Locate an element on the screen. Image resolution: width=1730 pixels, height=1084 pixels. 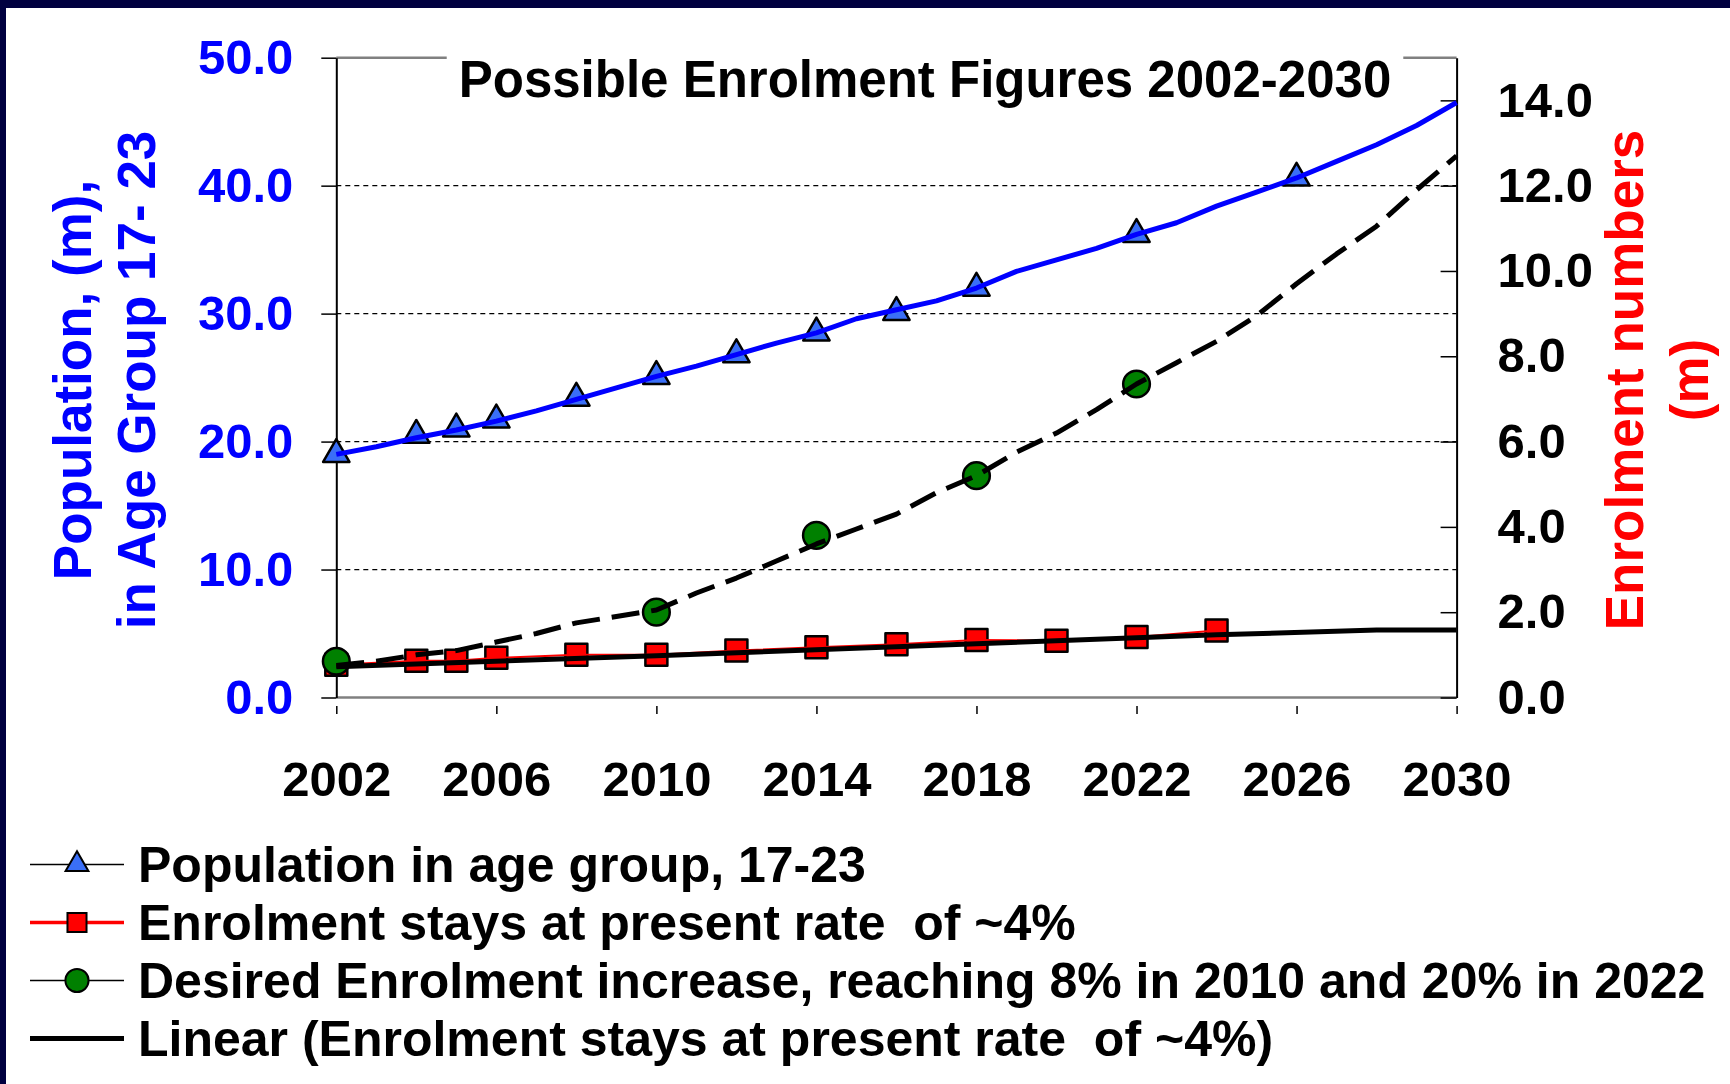
legend-label: Desired Enrolment increase, reaching 8% in 2010 and 20% in 2022 is located at coordinates (922, 980).